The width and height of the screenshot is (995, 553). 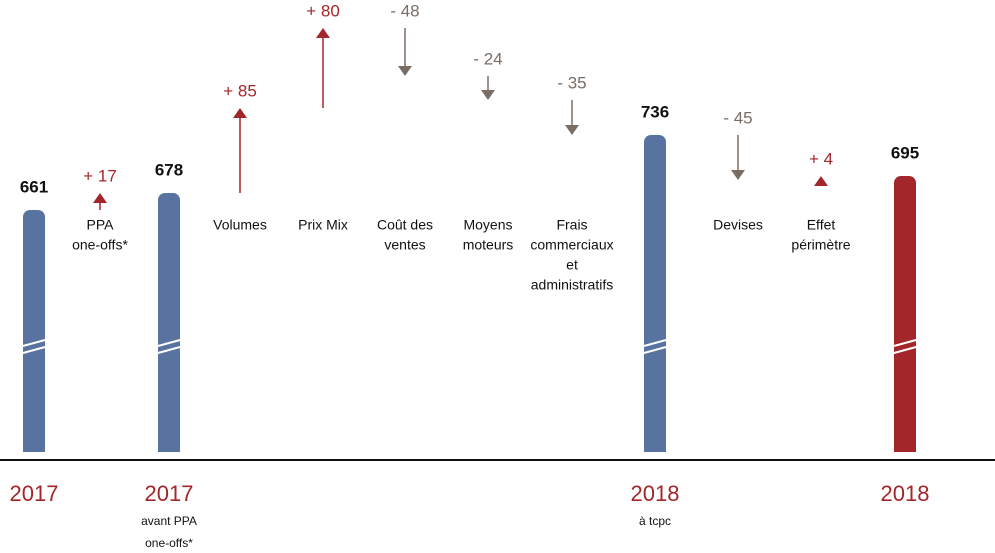 What do you see at coordinates (323, 10) in the screenshot?
I see `value-label: + 80` at bounding box center [323, 10].